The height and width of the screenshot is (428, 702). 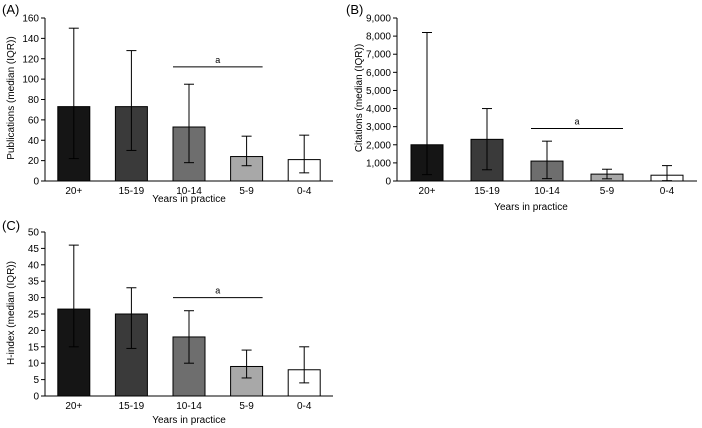 What do you see at coordinates (246, 191) in the screenshot?
I see `panel-a-xtick-label-5-9: 5-9` at bounding box center [246, 191].